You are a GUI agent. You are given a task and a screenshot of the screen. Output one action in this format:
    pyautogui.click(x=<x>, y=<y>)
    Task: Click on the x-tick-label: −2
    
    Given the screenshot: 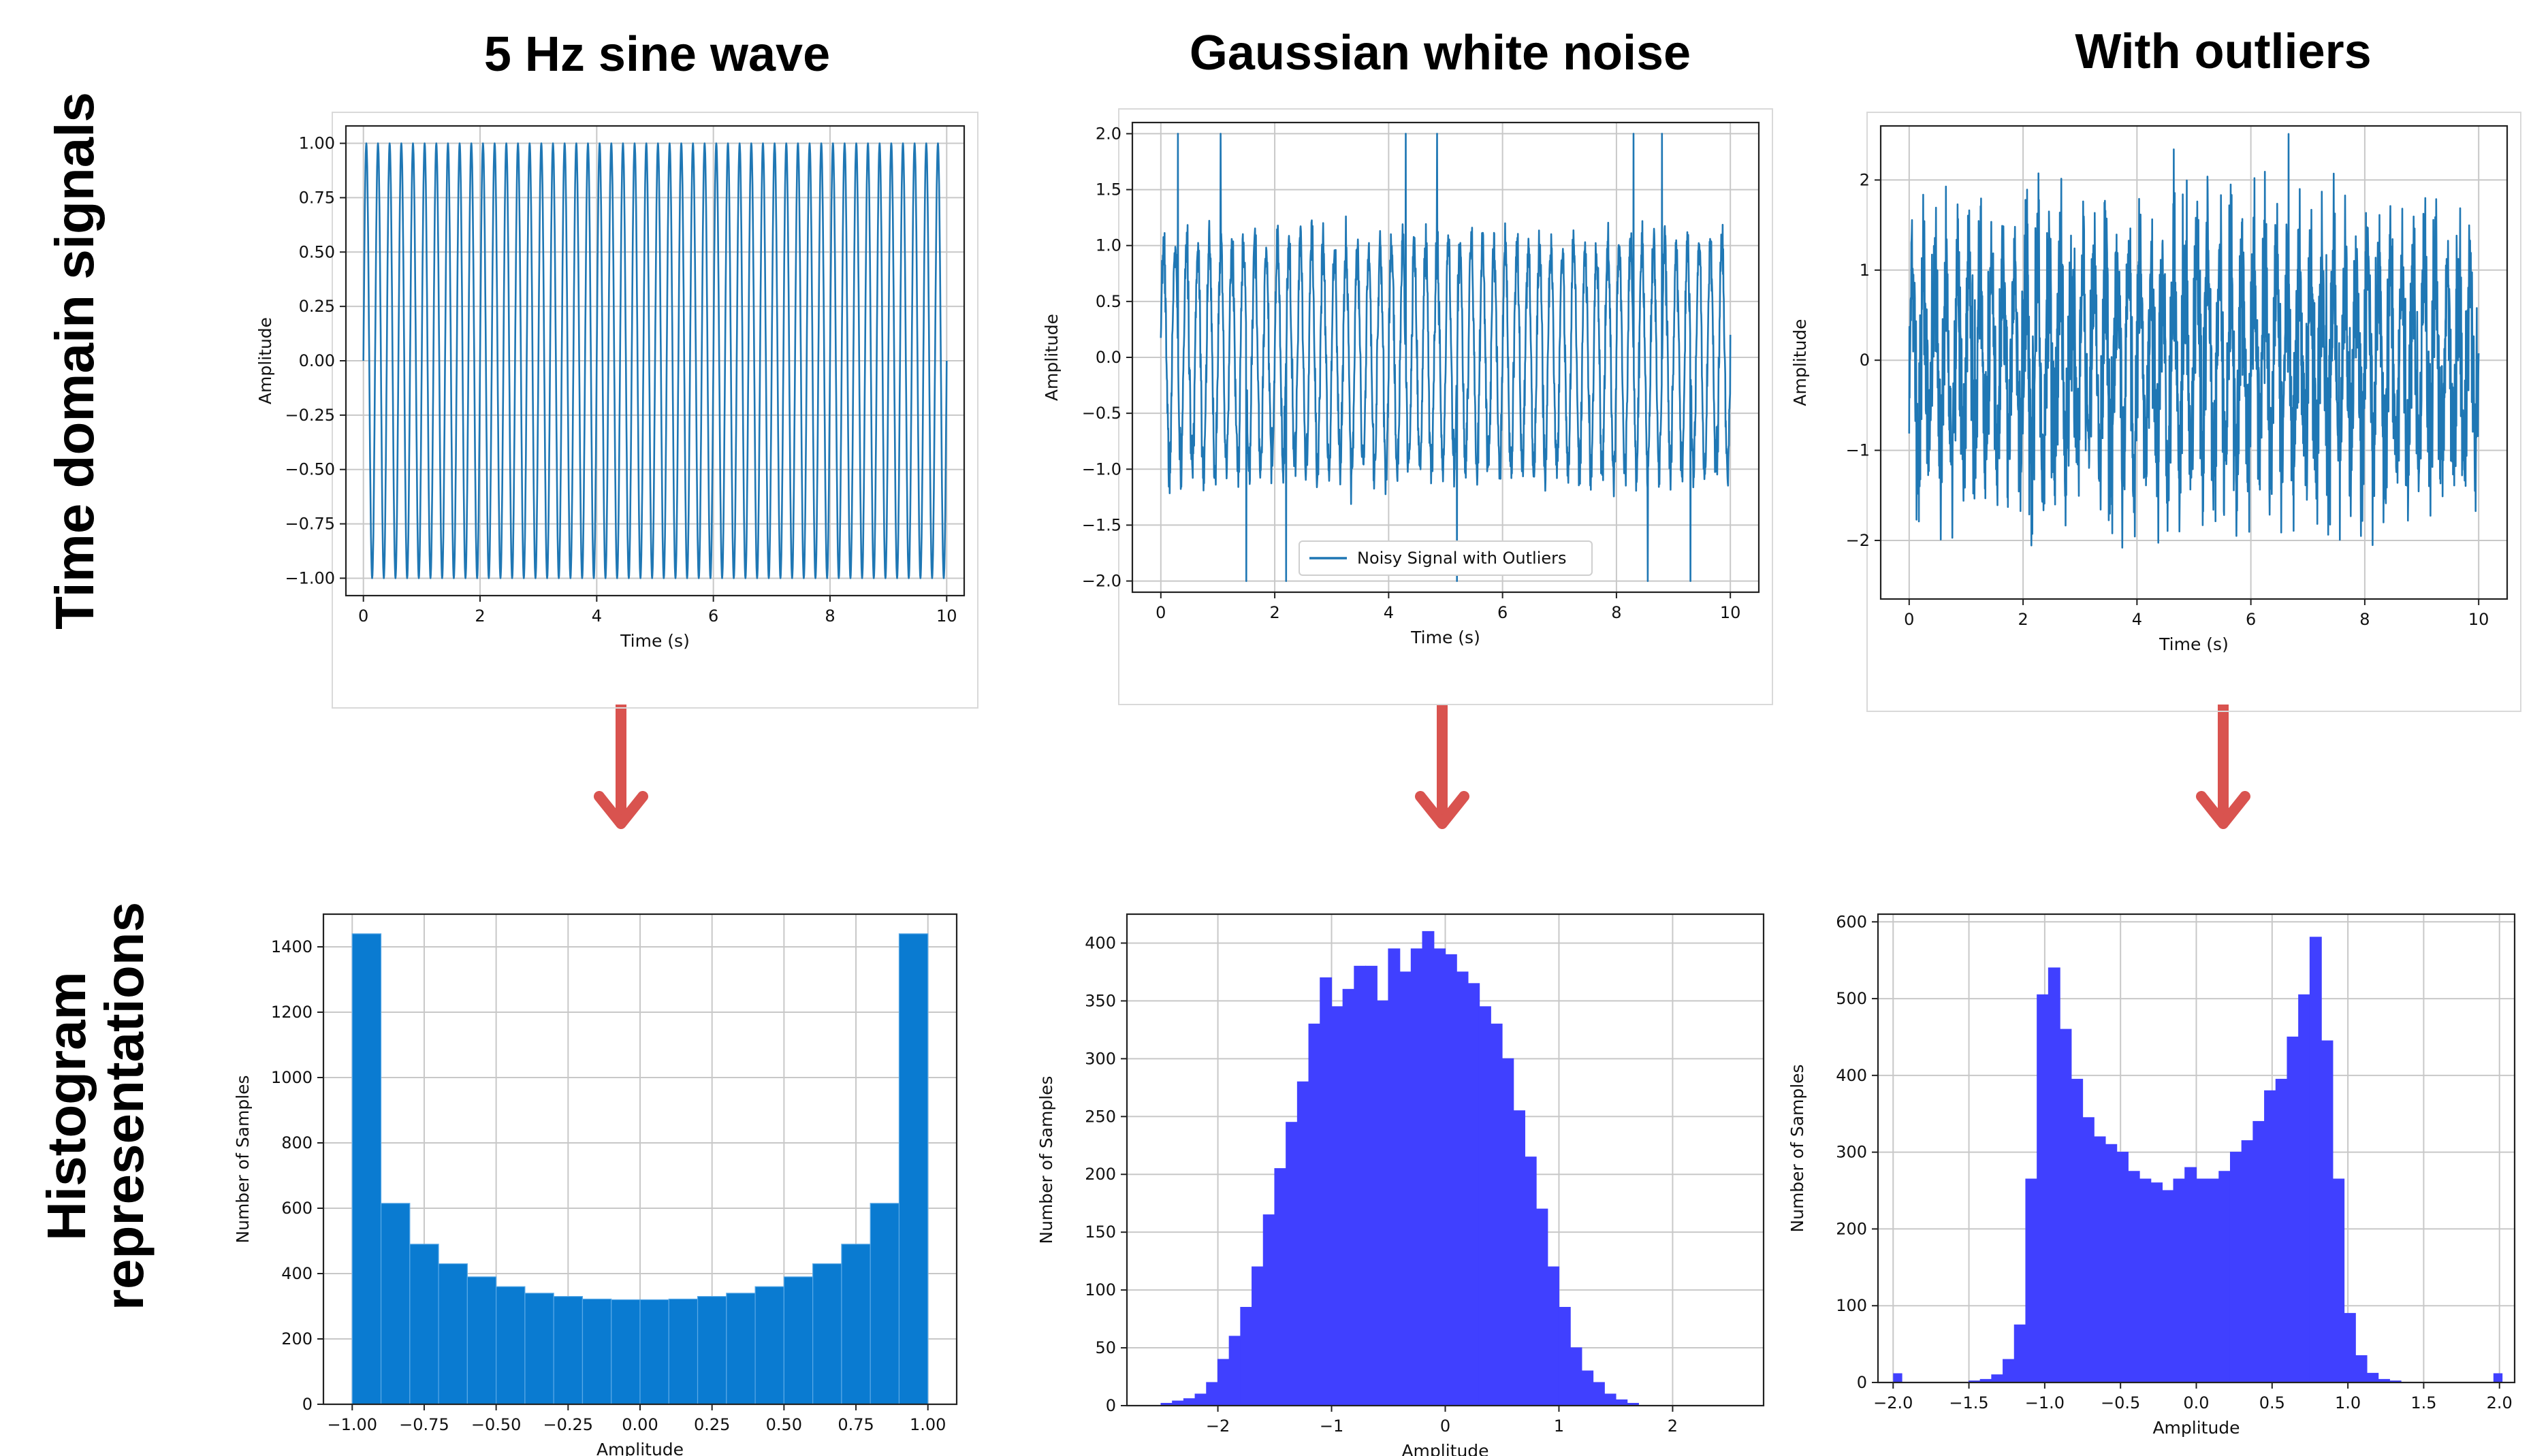 What is the action you would take?
    pyautogui.click(x=1218, y=1427)
    